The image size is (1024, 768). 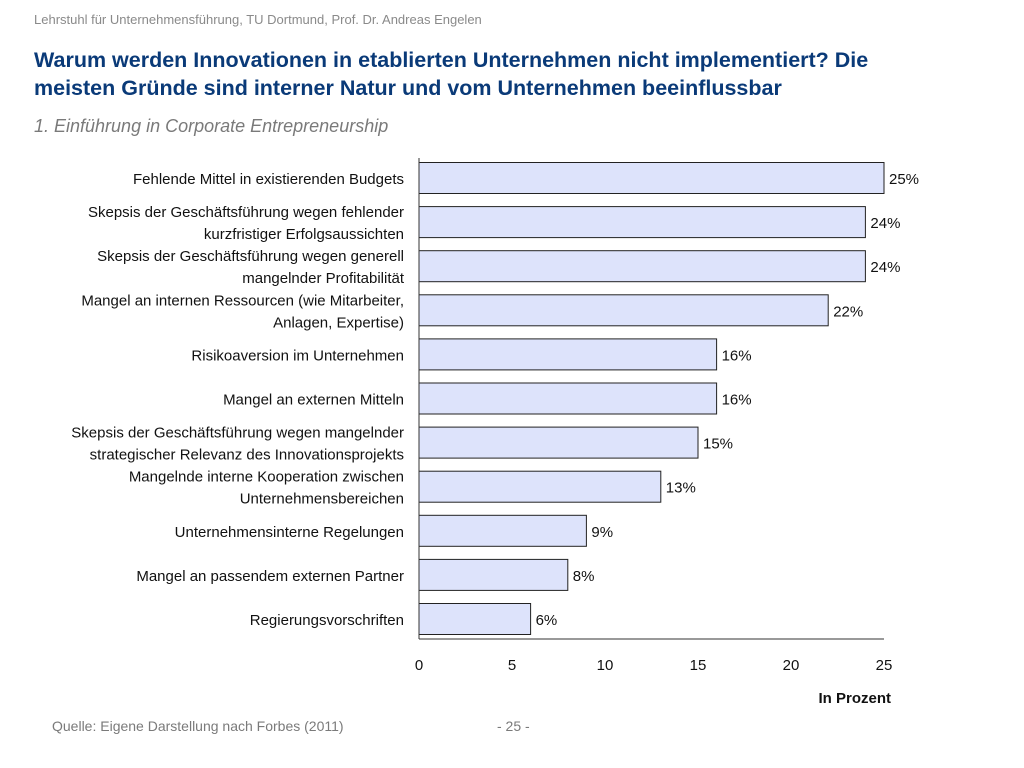 What do you see at coordinates (322, 499) in the screenshot?
I see `category-label-7-line-1: Unternehmensbereichen` at bounding box center [322, 499].